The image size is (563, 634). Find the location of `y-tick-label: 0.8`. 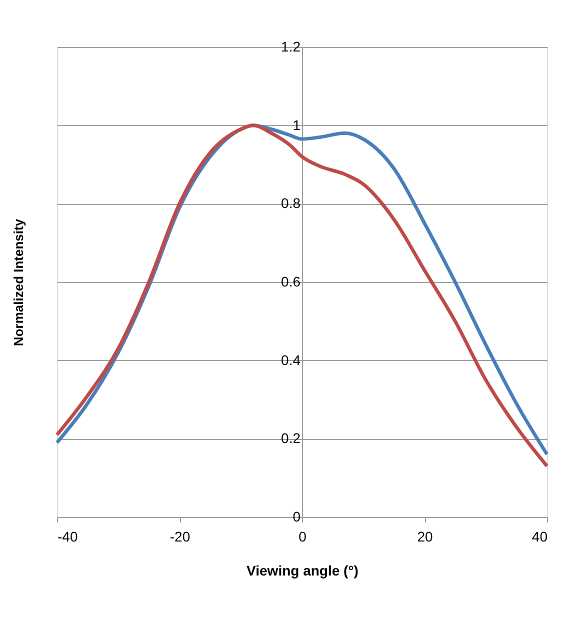

y-tick-label: 0.8 is located at coordinates (291, 203).